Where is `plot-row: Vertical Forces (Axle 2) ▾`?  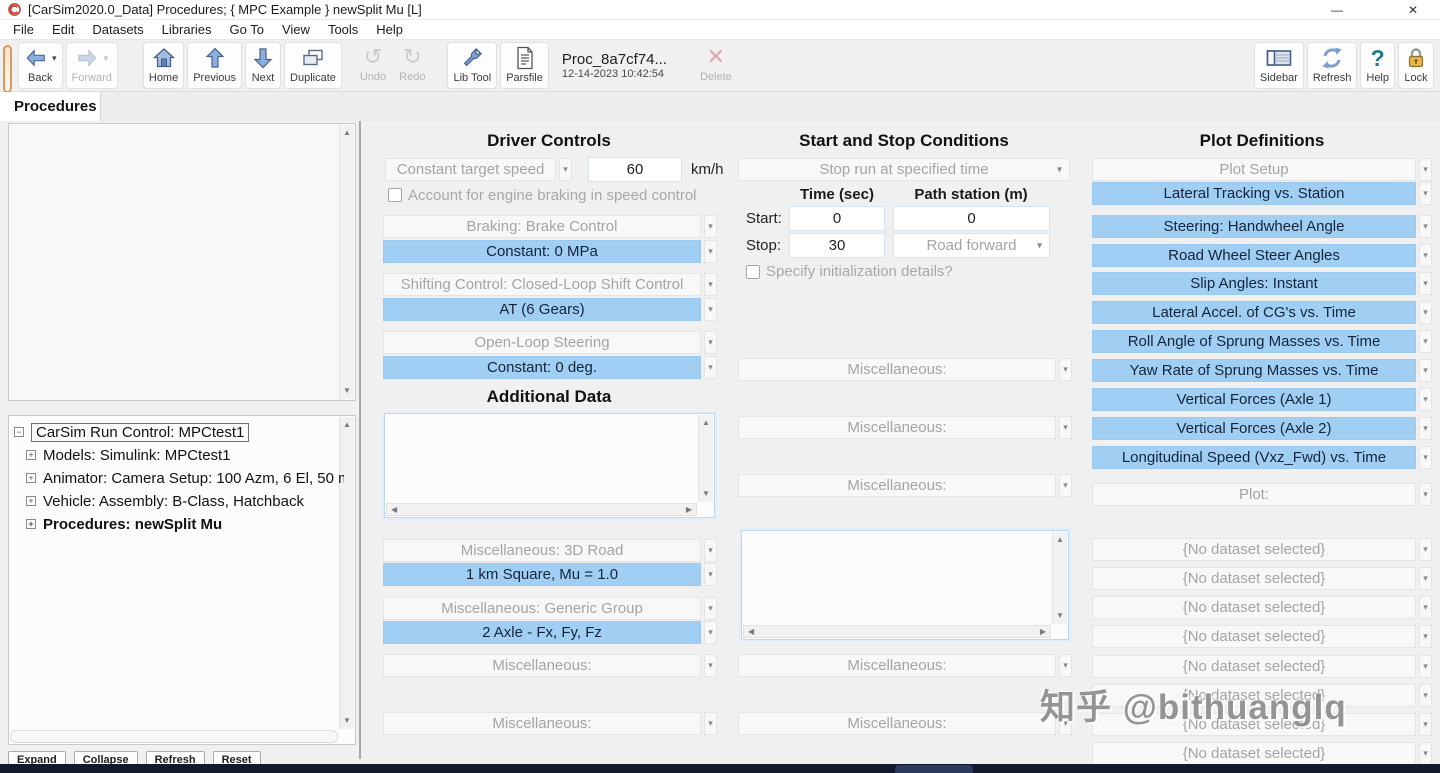
plot-row: Vertical Forces (Axle 2) ▾ is located at coordinates (1262, 428).